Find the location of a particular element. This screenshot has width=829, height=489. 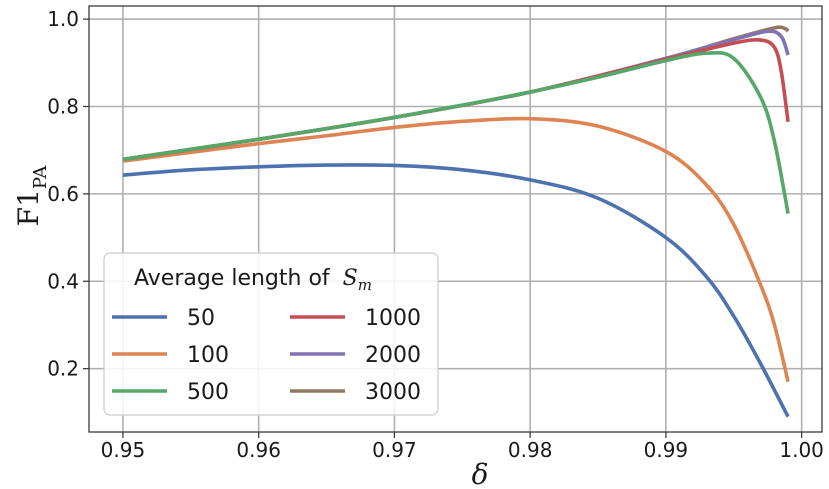

y-axis-label: F1PA is located at coordinates (31, 196).